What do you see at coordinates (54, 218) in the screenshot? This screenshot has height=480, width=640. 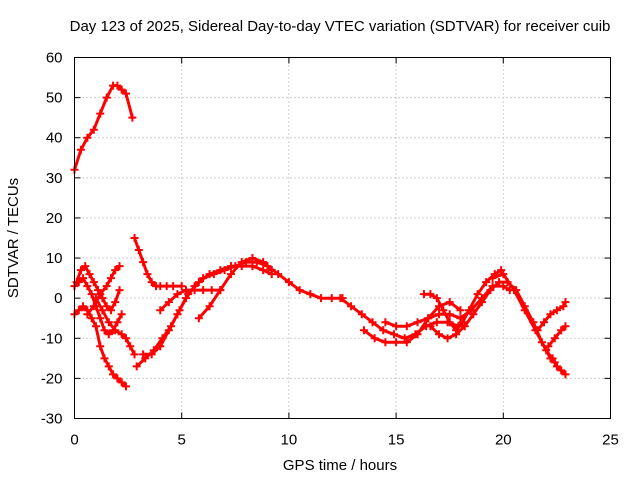 I see `y-tick-label: 20` at bounding box center [54, 218].